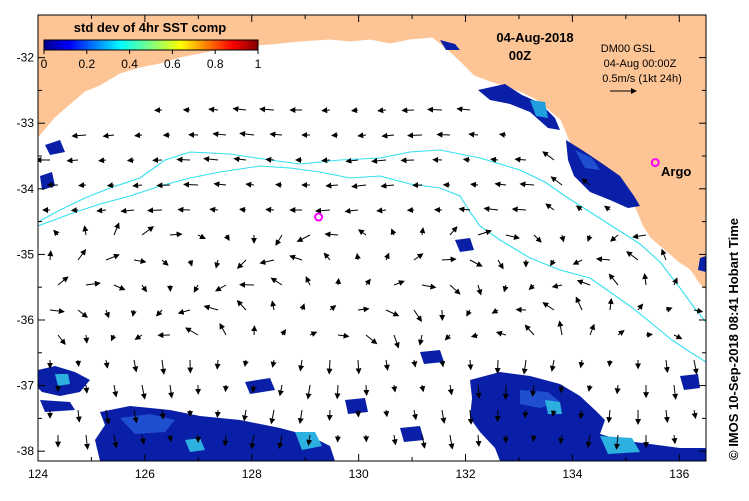 Image resolution: width=749 pixels, height=501 pixels. I want to click on lat-tick-label: -35, so click(26, 254).